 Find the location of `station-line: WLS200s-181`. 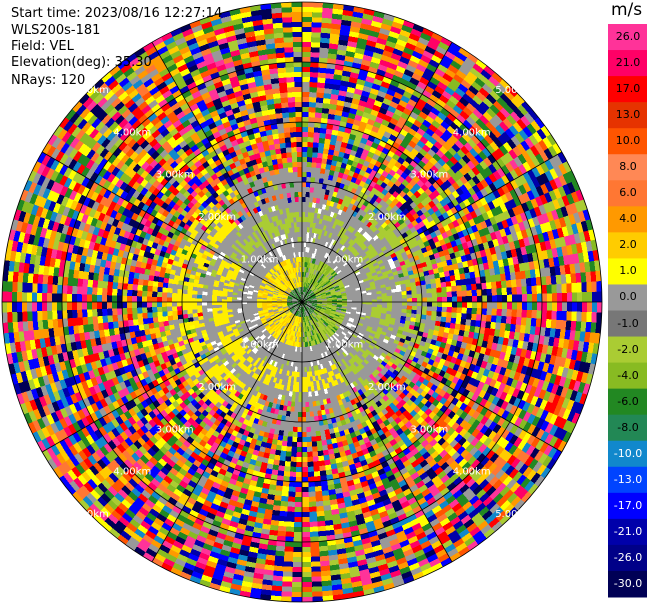

station-line: WLS200s-181 is located at coordinates (55, 30).